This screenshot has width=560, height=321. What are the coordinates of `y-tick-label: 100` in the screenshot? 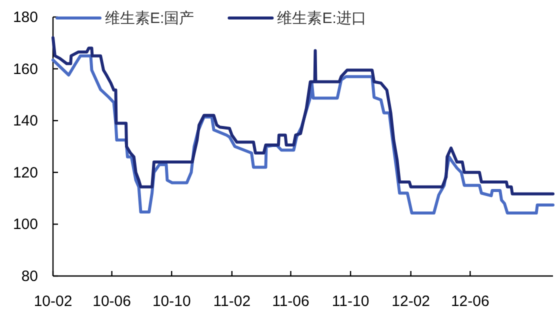 It's located at (25, 225).